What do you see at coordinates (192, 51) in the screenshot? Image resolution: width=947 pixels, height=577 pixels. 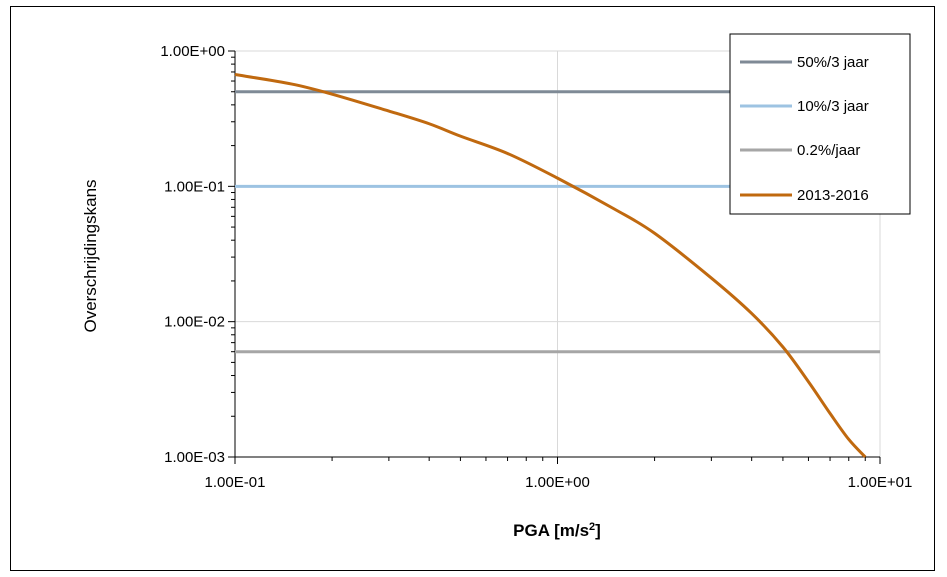 I see `y-tick-label: 1.00E+00` at bounding box center [192, 51].